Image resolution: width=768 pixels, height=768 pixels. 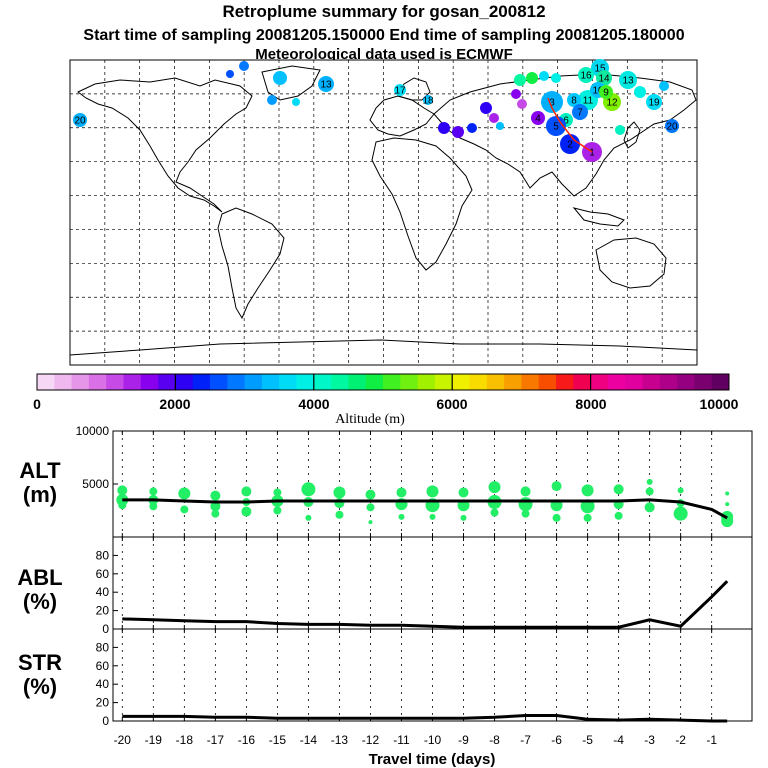 I want to click on plume-day-label: 13, so click(x=326, y=85).